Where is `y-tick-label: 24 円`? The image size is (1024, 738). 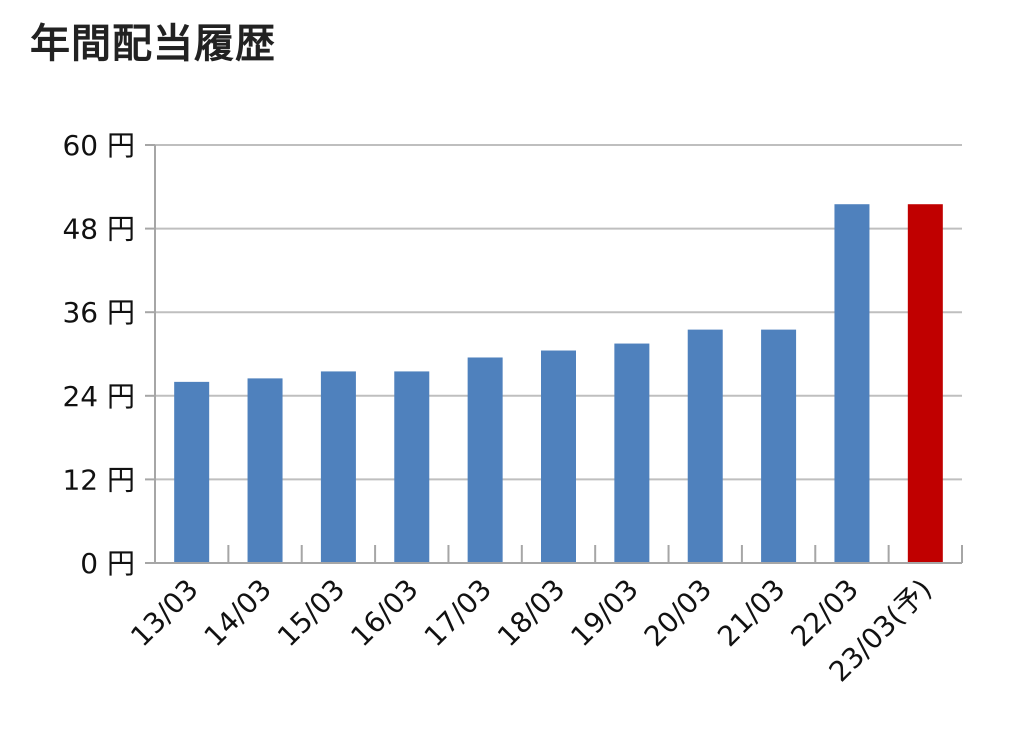
y-tick-label: 24 円 is located at coordinates (98, 396).